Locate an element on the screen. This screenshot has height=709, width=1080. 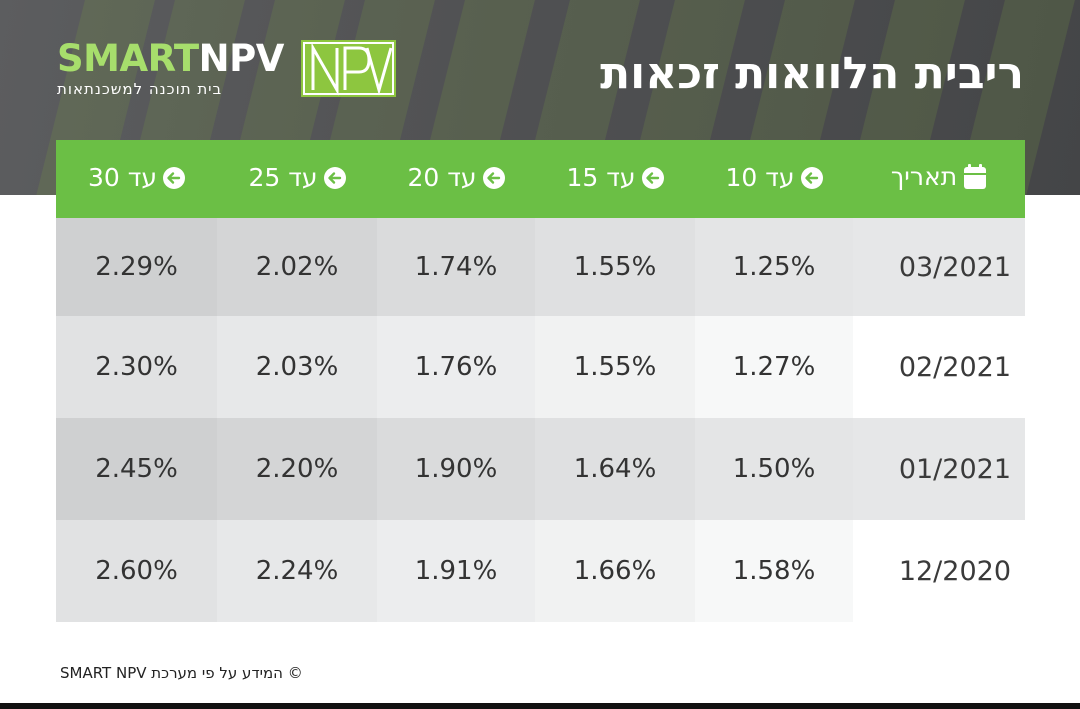
table-cell-date: 01/2021 is located at coordinates (939, 469).